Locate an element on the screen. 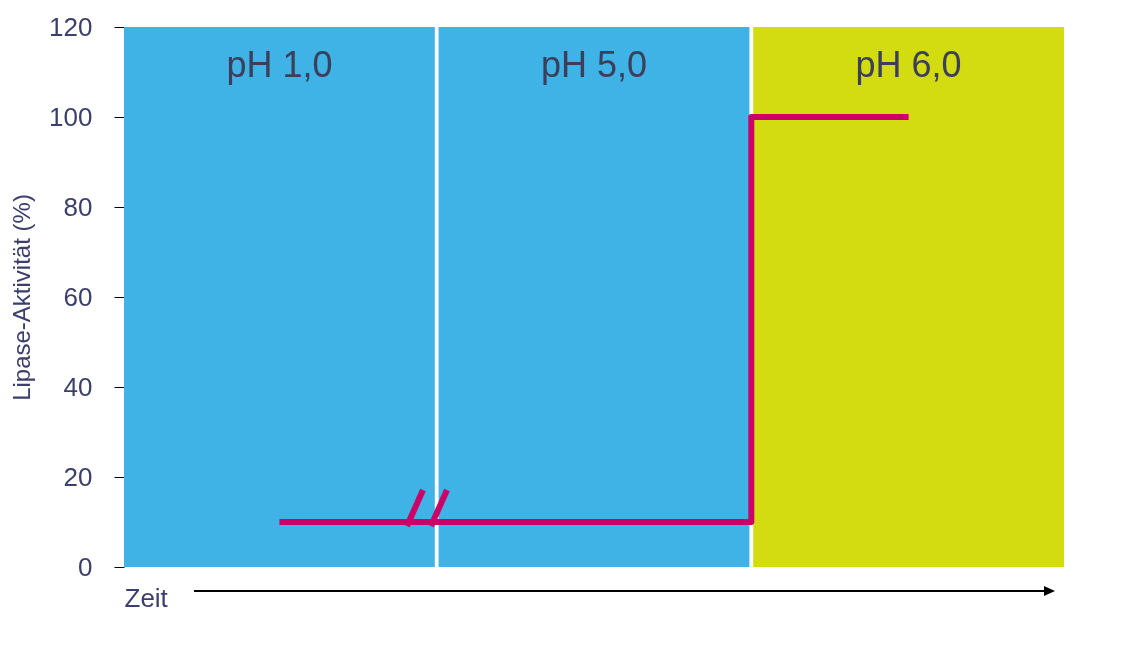 This screenshot has height=666, width=1122. y-tick-label: 20 is located at coordinates (78, 476).